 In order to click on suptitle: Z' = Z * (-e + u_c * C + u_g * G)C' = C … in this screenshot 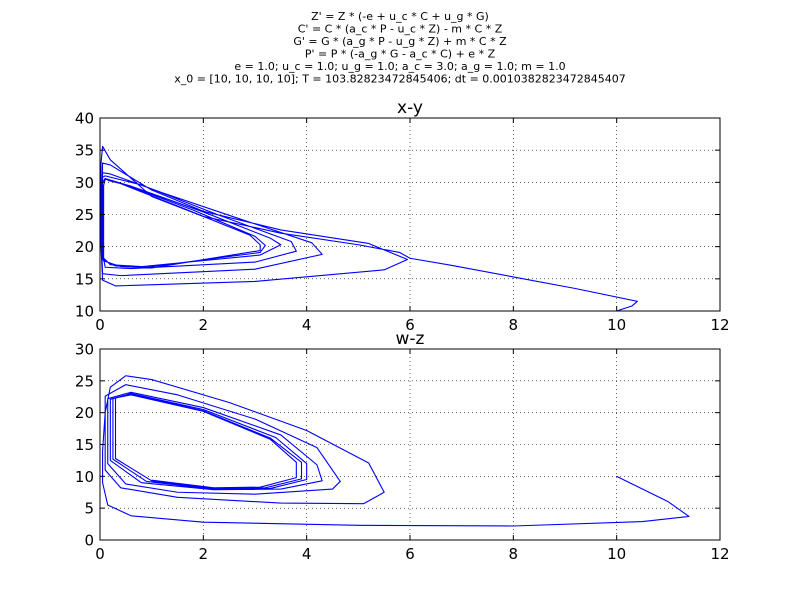, I will do `click(400, 48)`.